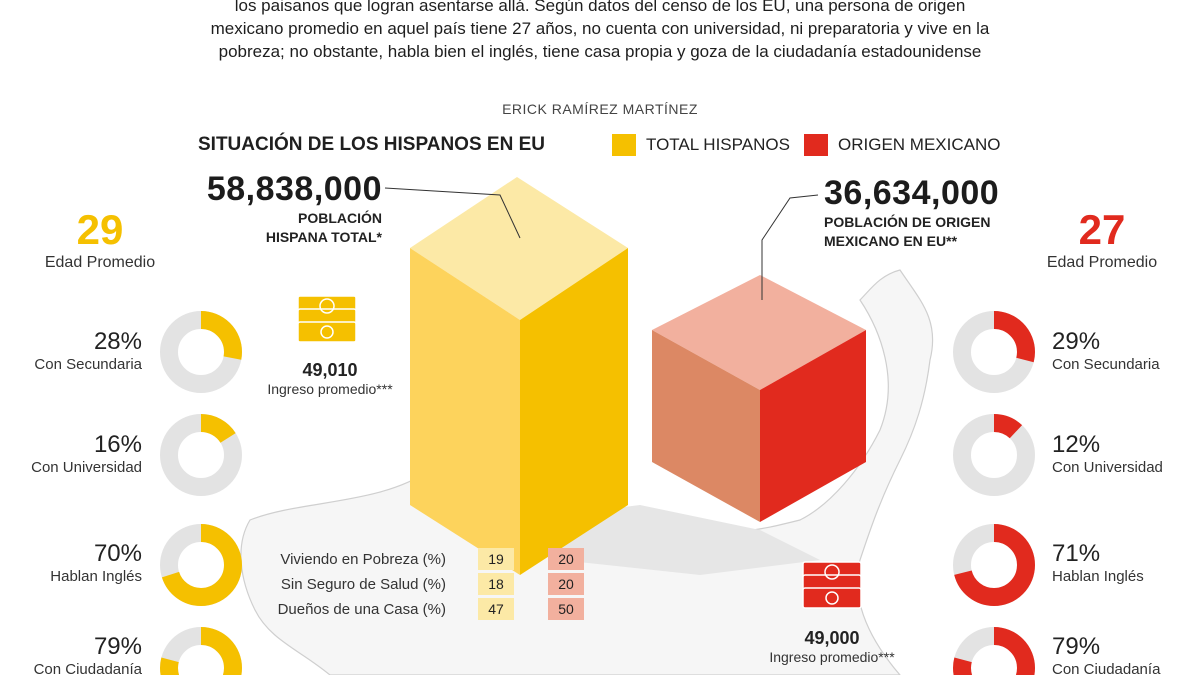  I want to click on donuts-mexicano, so click(994, 493).